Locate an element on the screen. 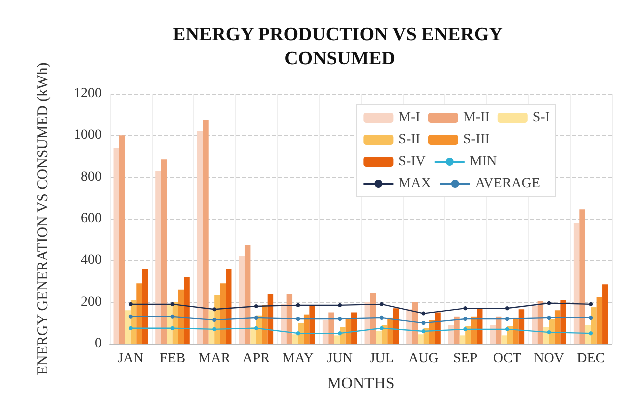 The image size is (626, 409). chart-title: ENERGY PRODUCTION VS ENERGY CONSUMED is located at coordinates (340, 47).